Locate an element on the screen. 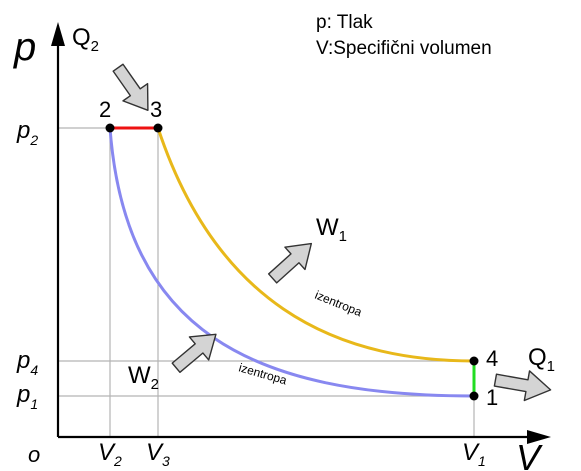  tick-v3: V3 is located at coordinates (158, 454).